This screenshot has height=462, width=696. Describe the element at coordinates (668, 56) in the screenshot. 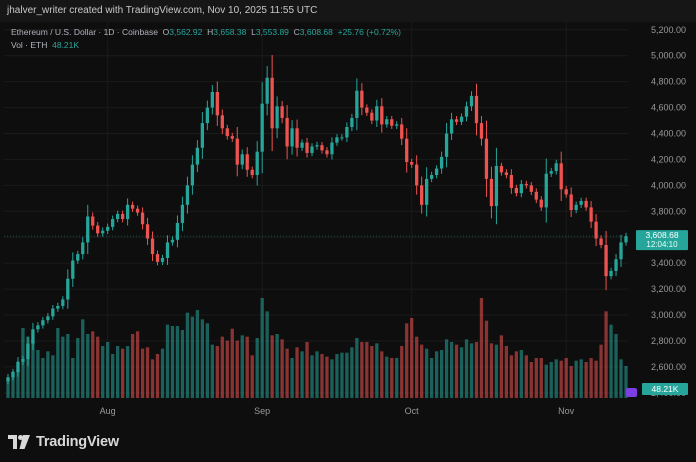

I see `price-tick-label: 5,000.00` at that location.